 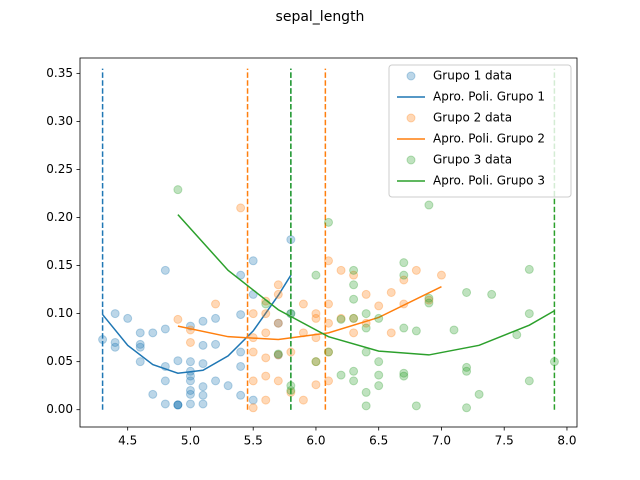 I want to click on x-tick-label: 5.0, so click(x=190, y=441).